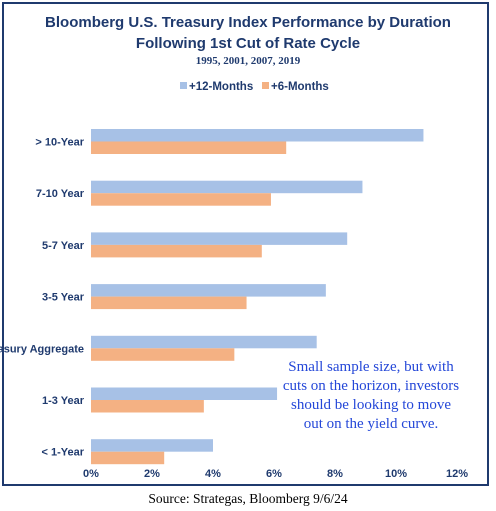 This screenshot has height=511, width=496. Describe the element at coordinates (300, 87) in the screenshot. I see `legend-label-2: +6-Months` at that location.